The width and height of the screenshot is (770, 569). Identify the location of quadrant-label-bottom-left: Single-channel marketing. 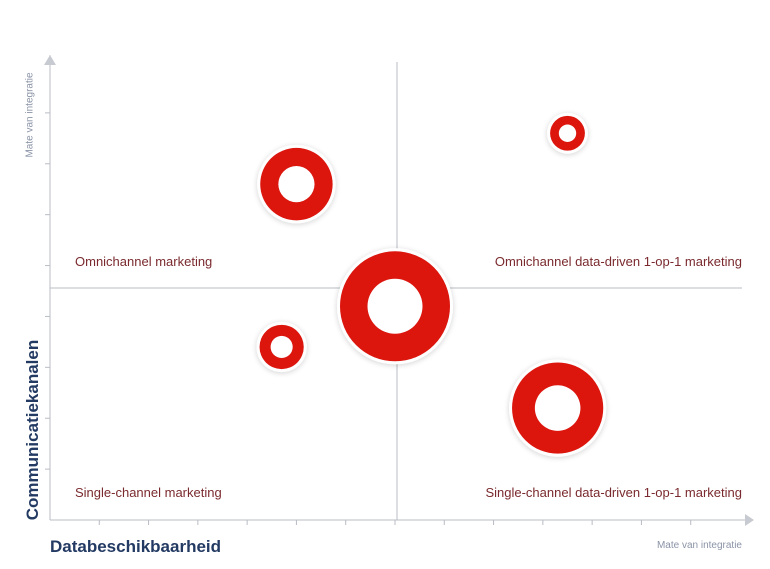
(148, 492).